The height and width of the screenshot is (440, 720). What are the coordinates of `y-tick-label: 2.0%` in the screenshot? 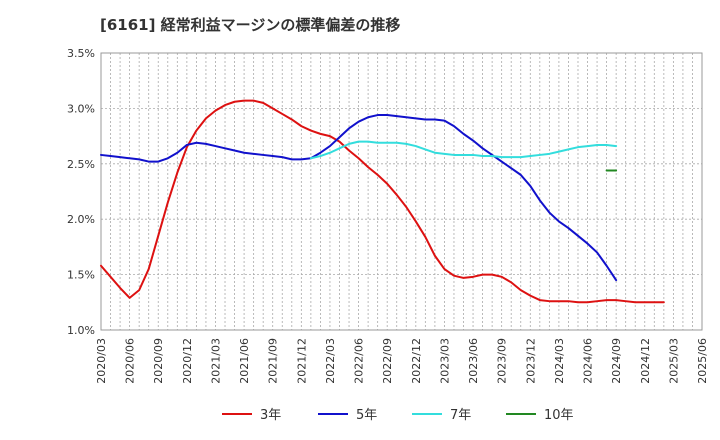 It's located at (81, 219).